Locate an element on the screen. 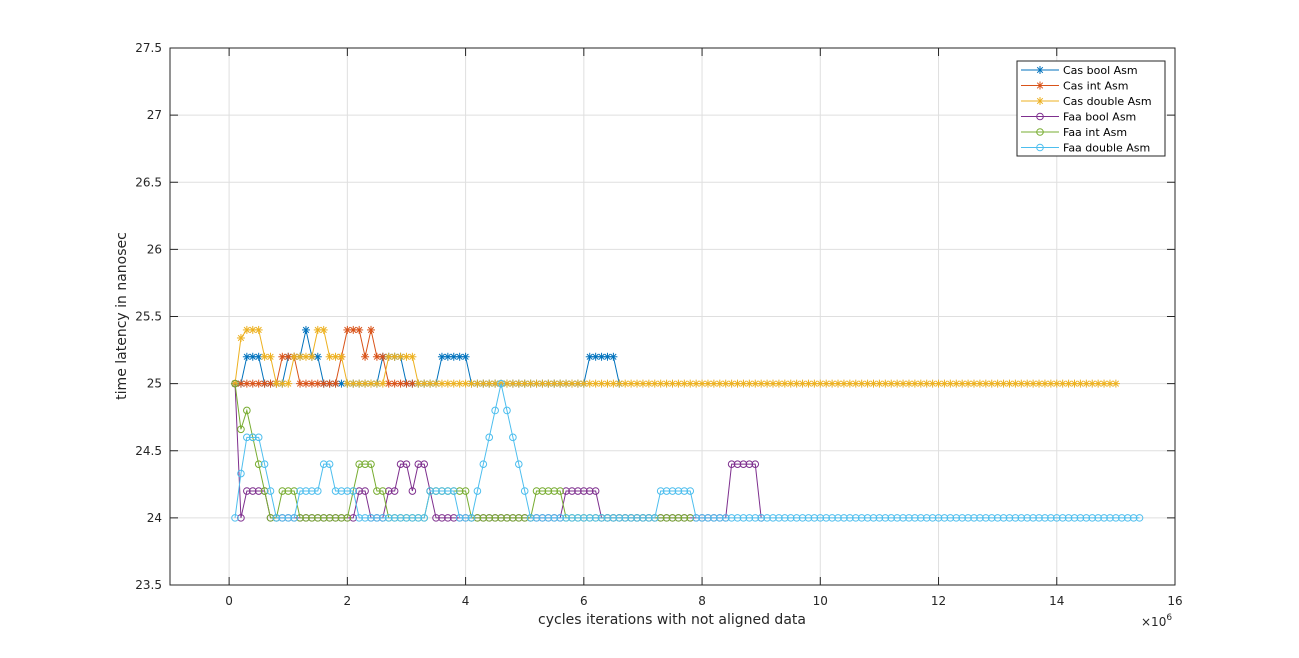 The width and height of the screenshot is (1299, 658). legend-entry: Cas int Asm is located at coordinates (1074, 86).